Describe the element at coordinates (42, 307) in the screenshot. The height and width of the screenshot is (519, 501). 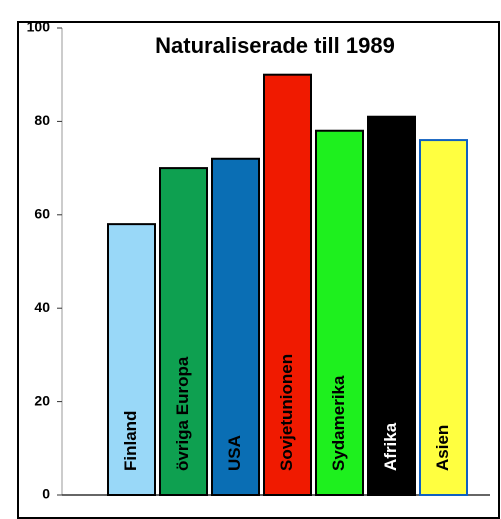
I see `y-tick-label: 40` at that location.